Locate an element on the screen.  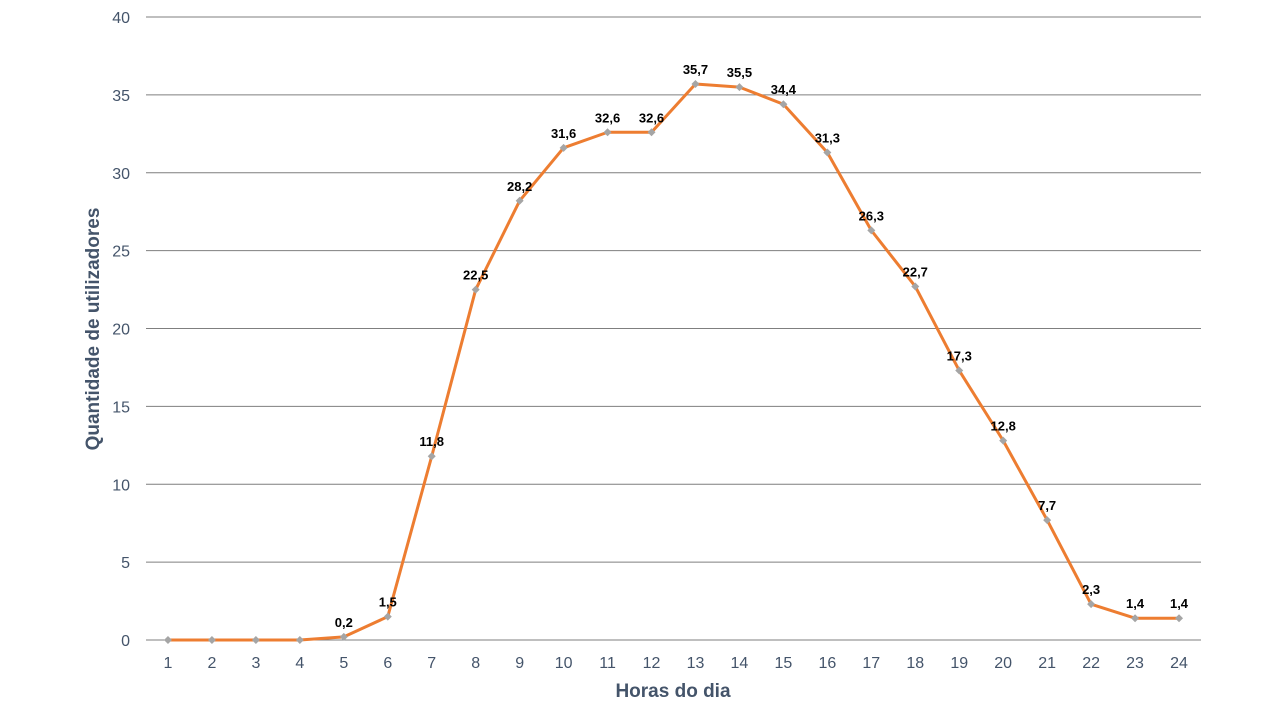
y-tick-label: 15 is located at coordinates (121, 407).